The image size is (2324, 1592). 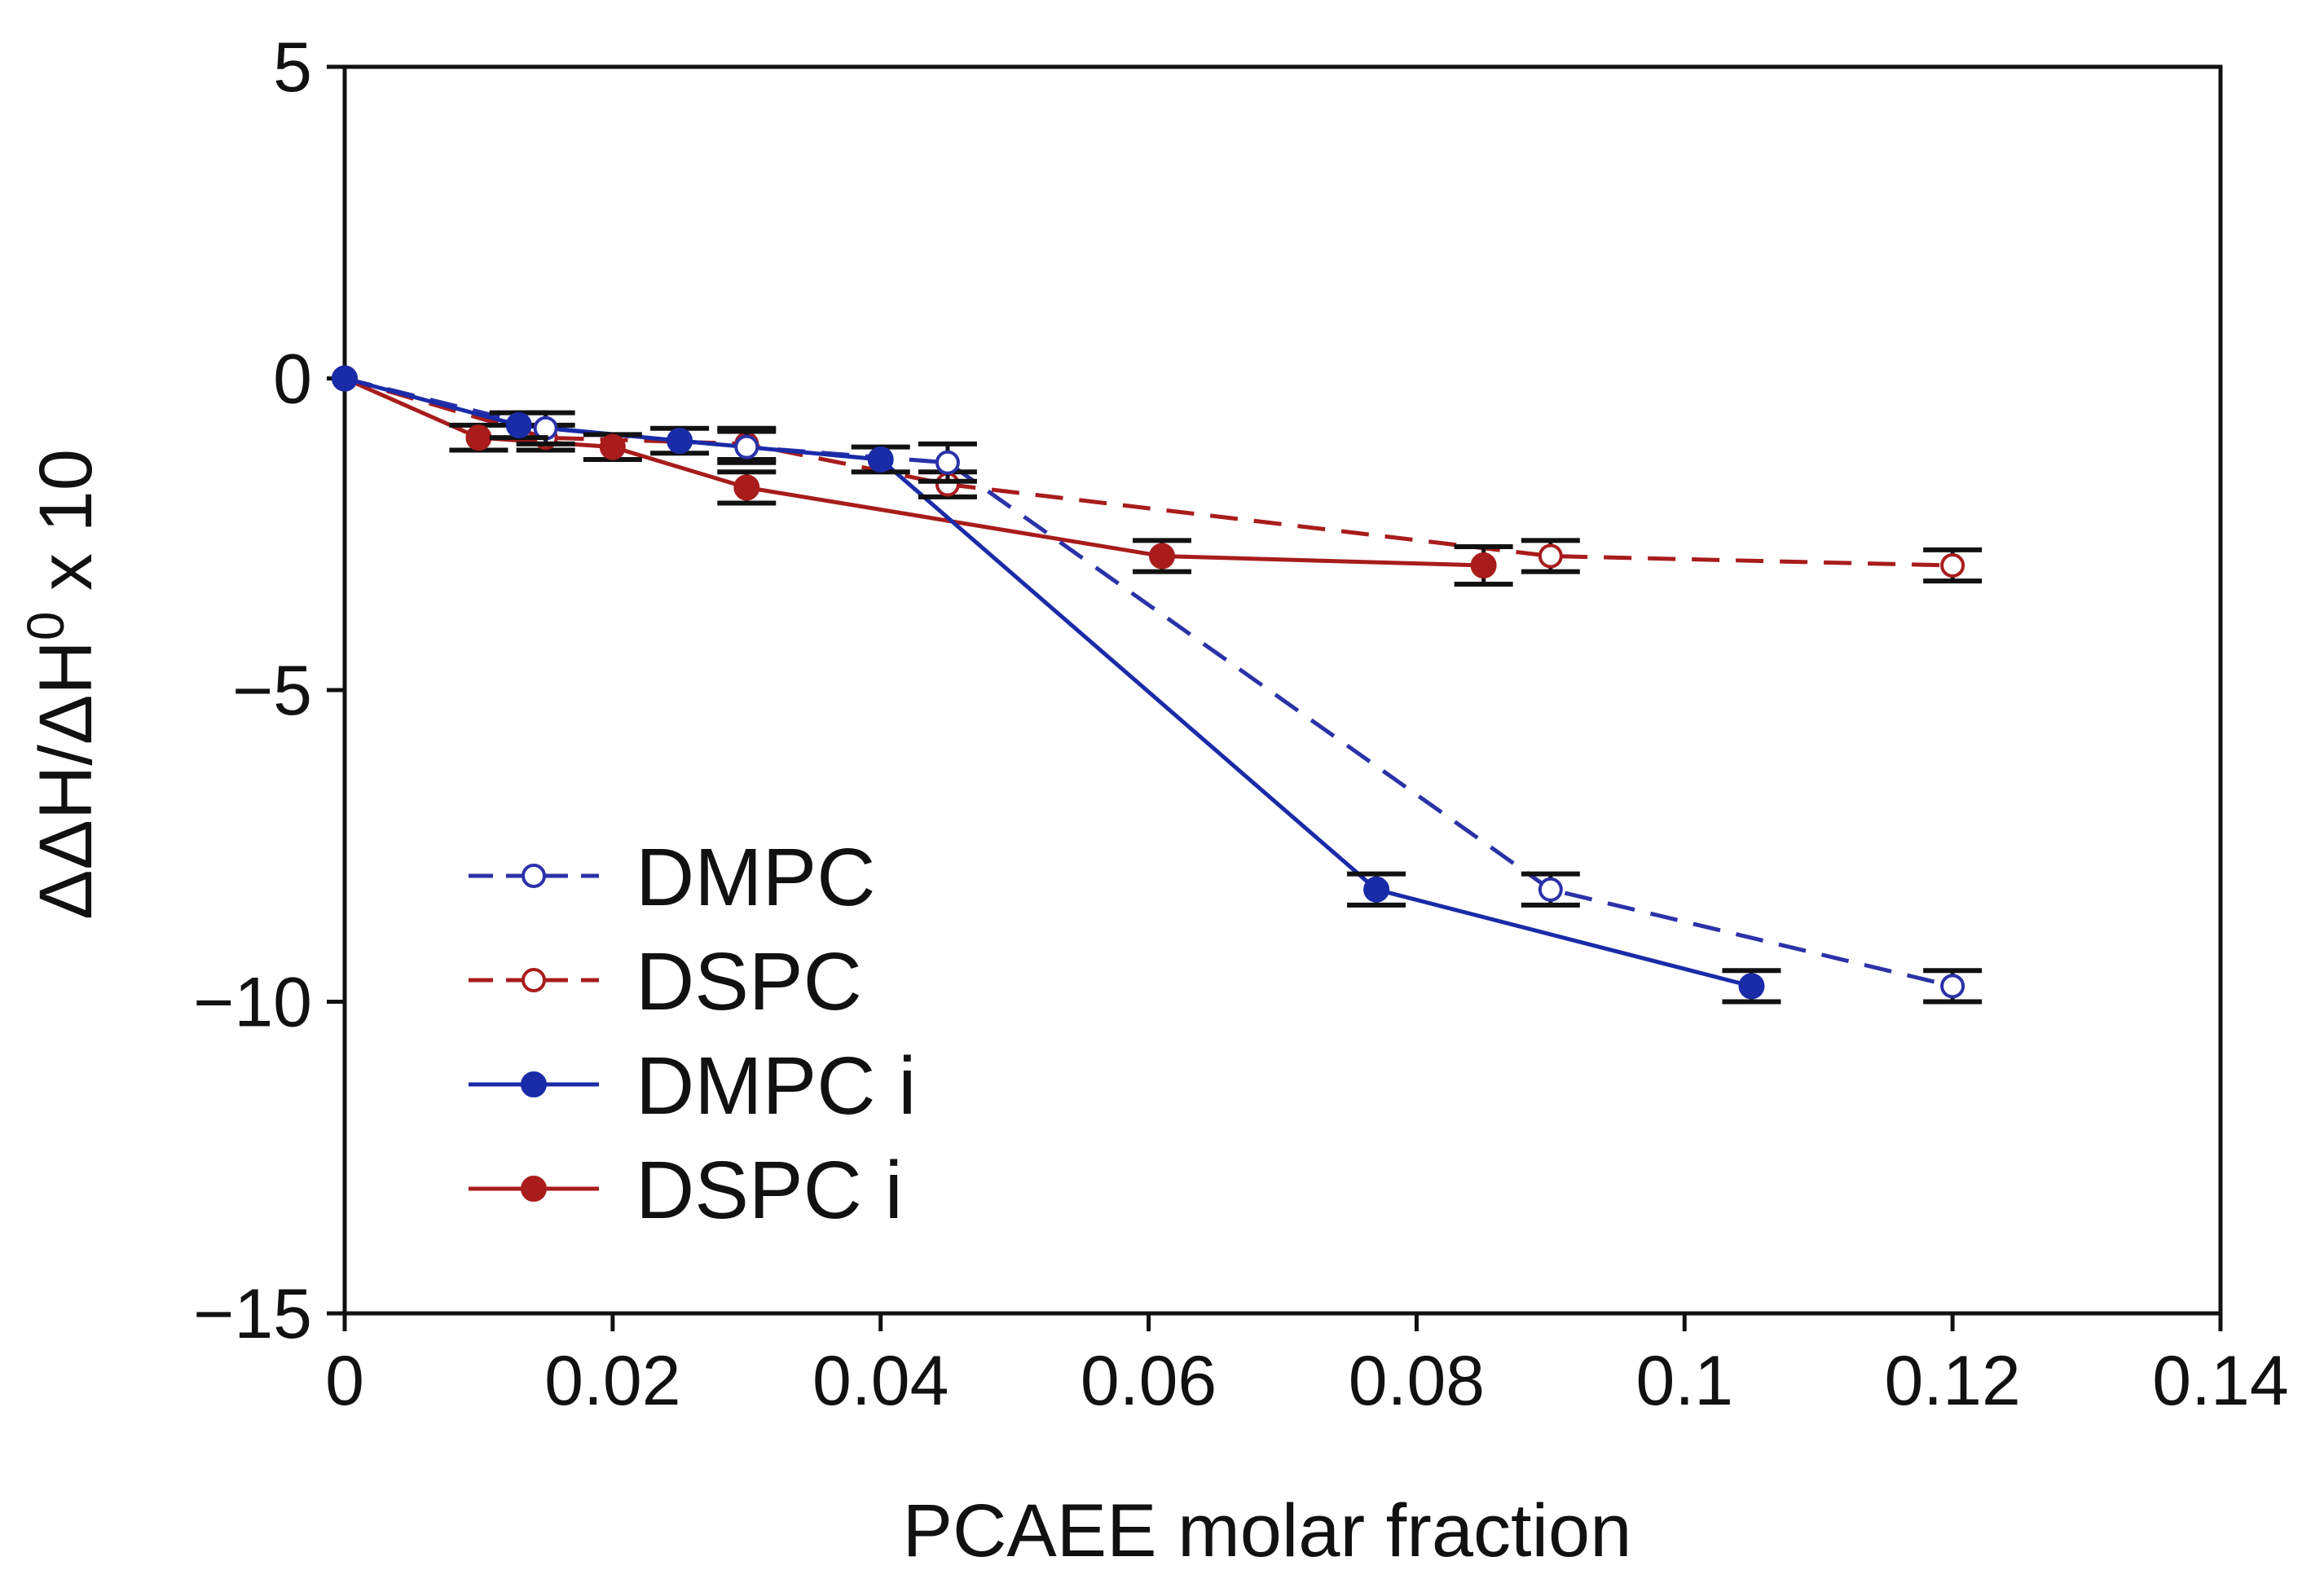 I want to click on series-line-dspc, so click(x=1148, y=472).